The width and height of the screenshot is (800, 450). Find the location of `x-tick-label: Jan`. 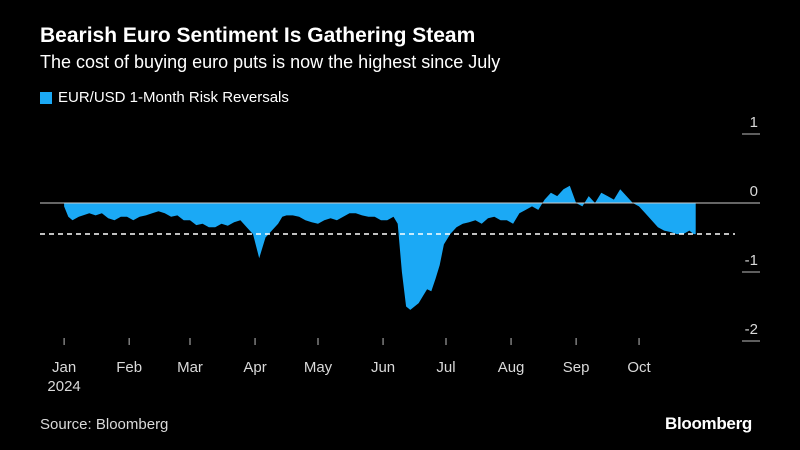

x-tick-label: Jan is located at coordinates (64, 367).